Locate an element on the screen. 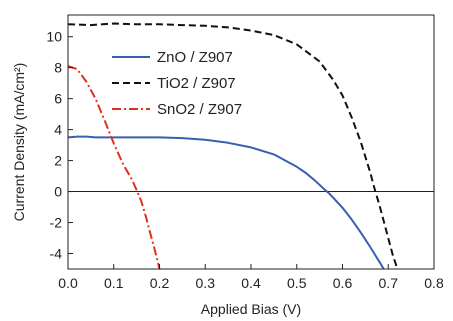  y-tick-label: 0 is located at coordinates (58, 192).